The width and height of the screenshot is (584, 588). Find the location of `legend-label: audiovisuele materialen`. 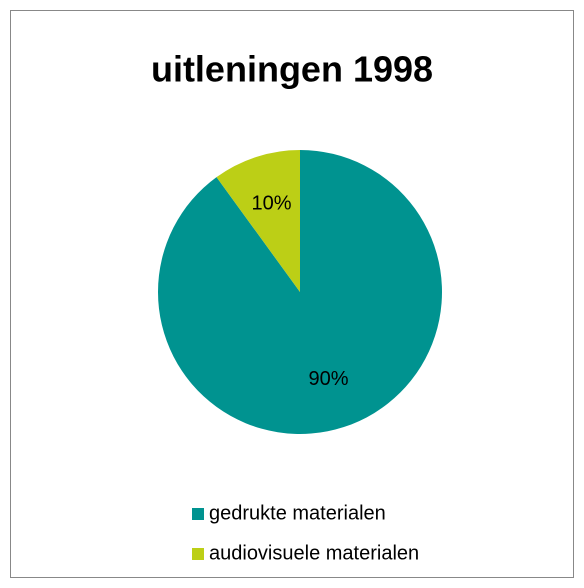

legend-label: audiovisuele materialen is located at coordinates (314, 553).